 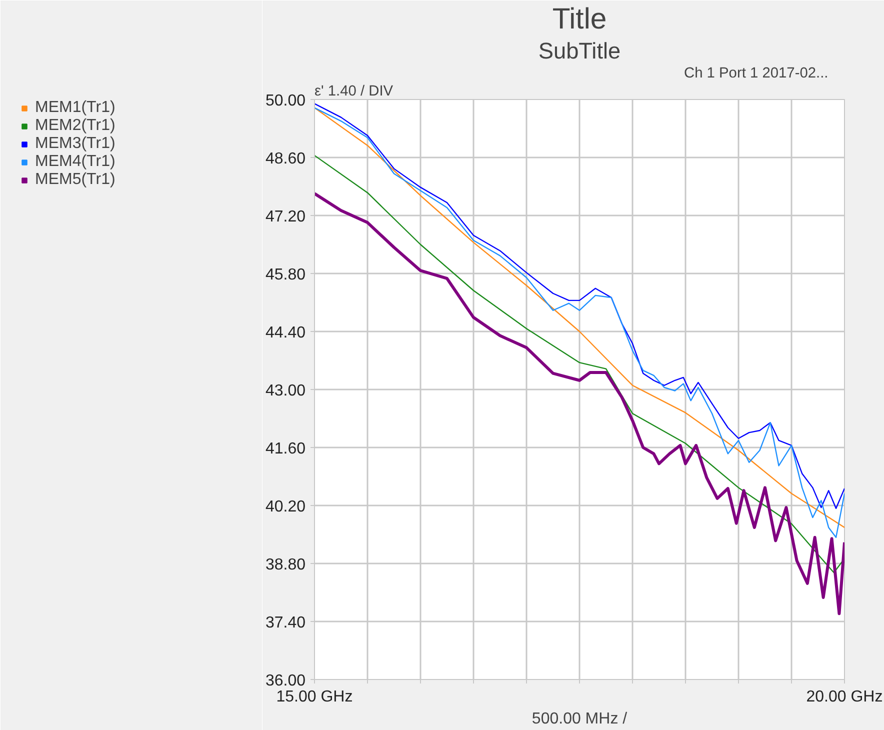 I want to click on y-tick-label: 40.20, so click(x=285, y=507).